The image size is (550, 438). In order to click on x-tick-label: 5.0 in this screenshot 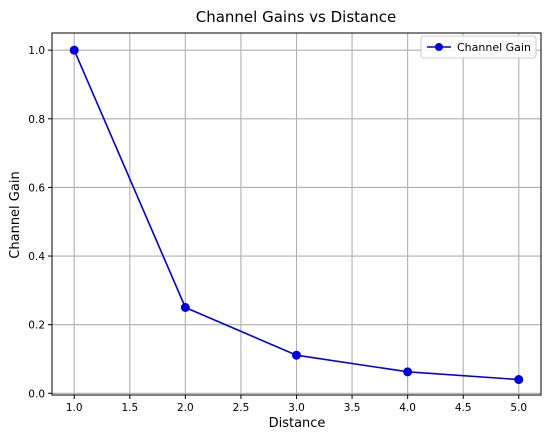, I will do `click(518, 408)`.